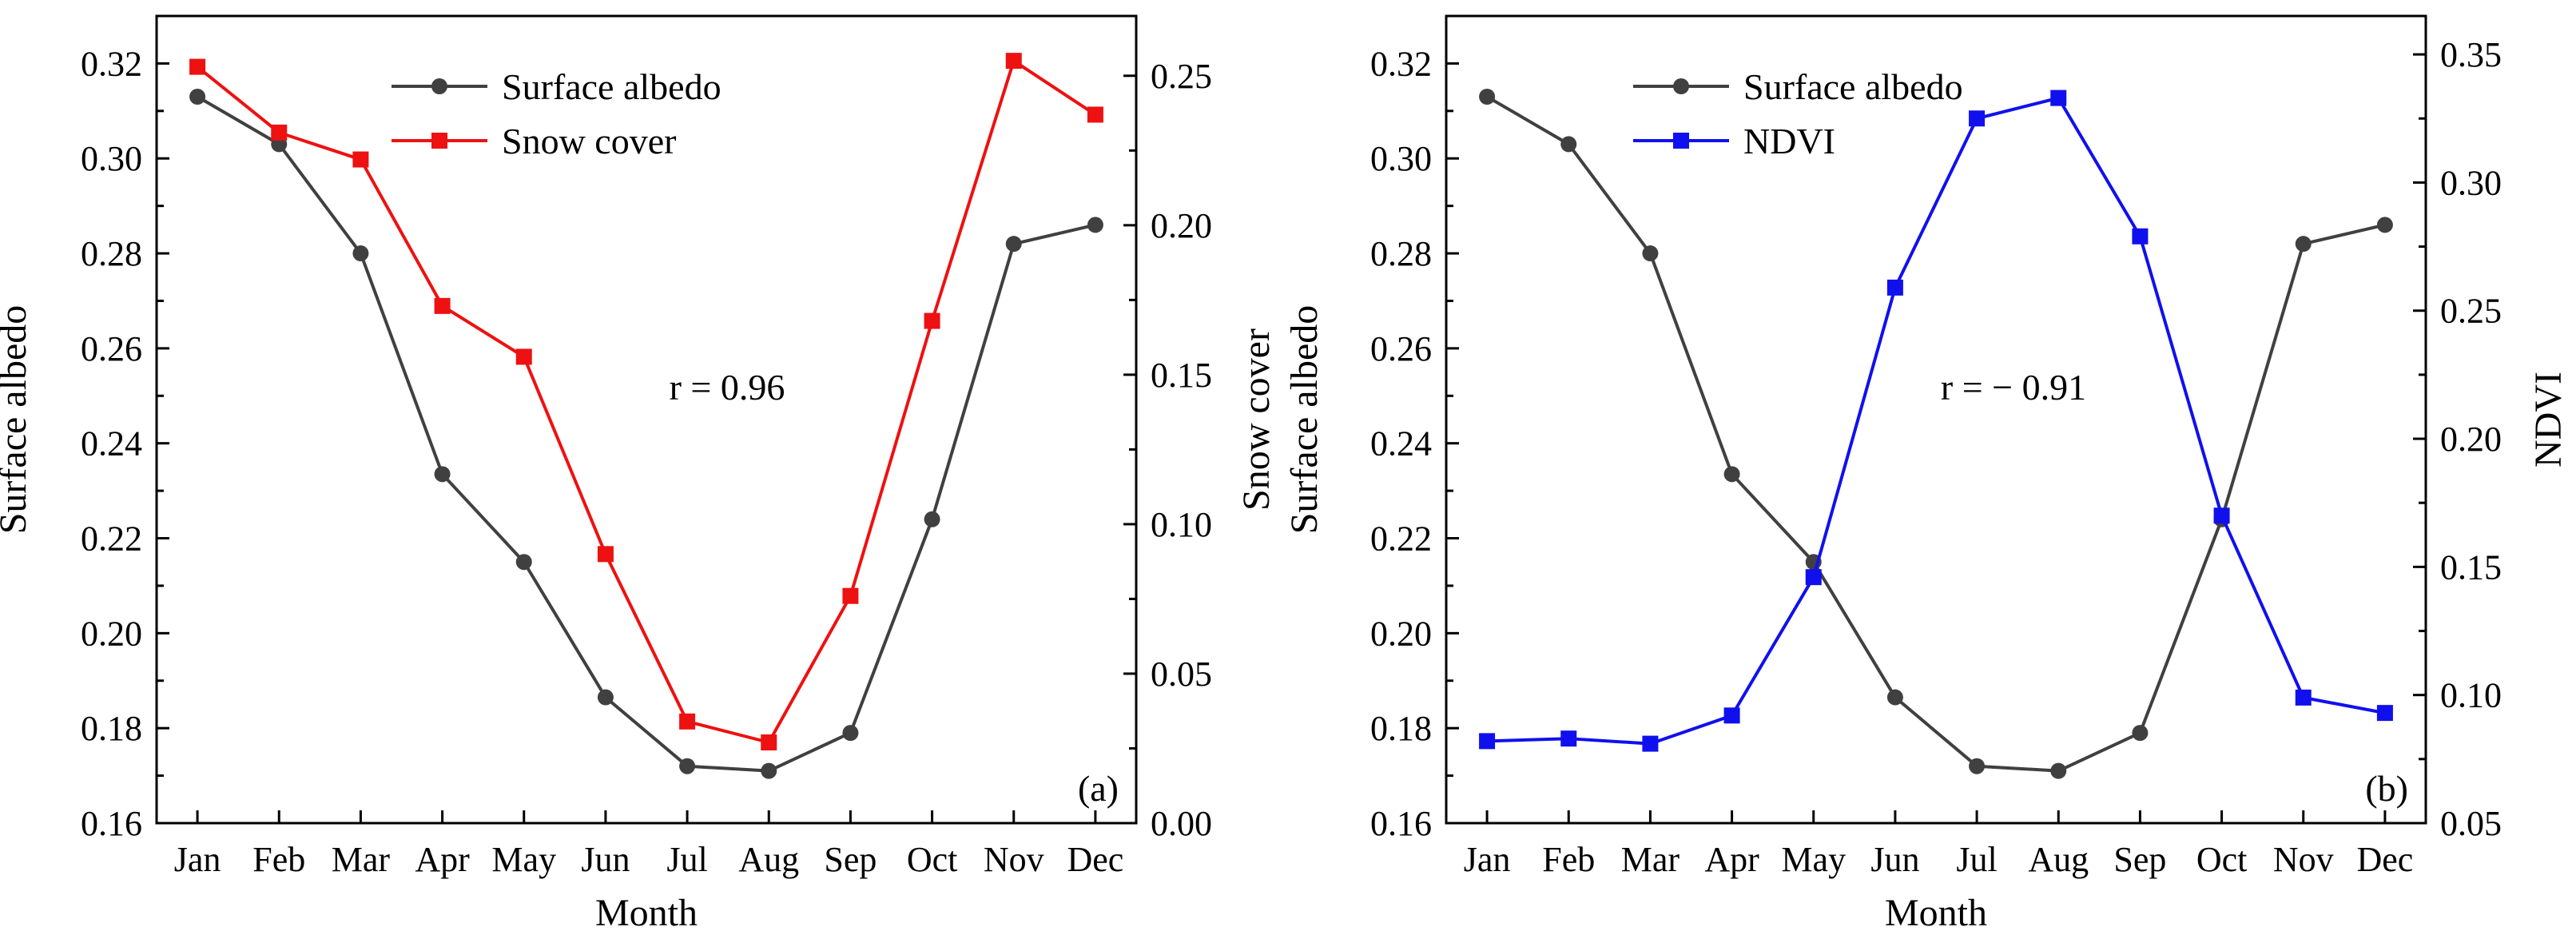 The height and width of the screenshot is (943, 2576). I want to click on y-right-axis-title: Snow cover, so click(1256, 419).